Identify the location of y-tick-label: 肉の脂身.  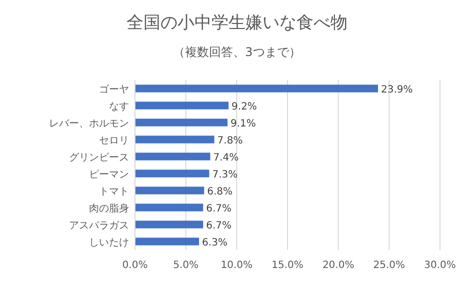
(109, 208).